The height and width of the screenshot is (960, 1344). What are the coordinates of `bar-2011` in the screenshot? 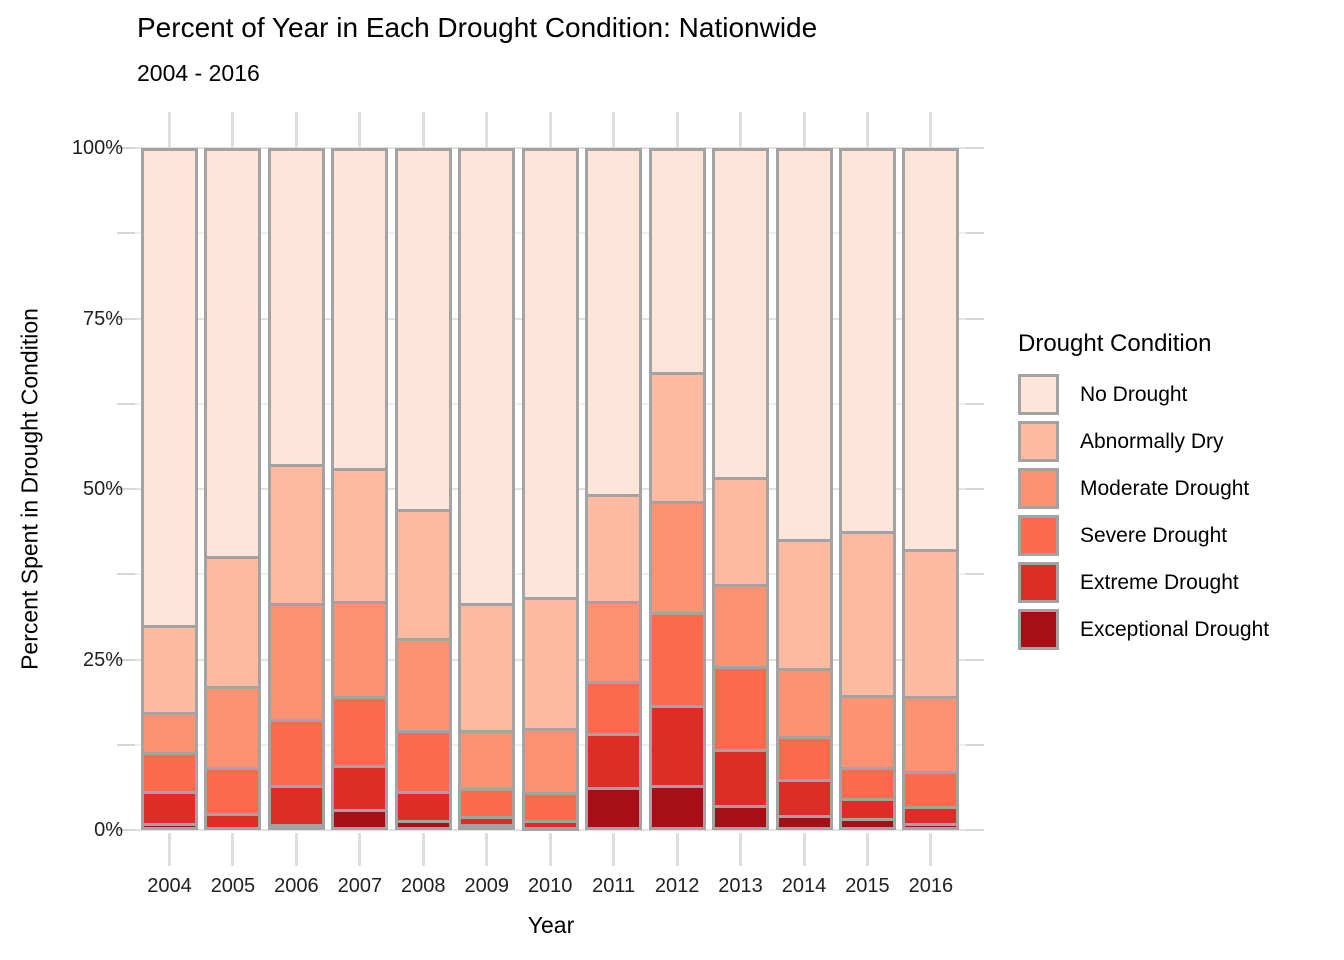 It's located at (614, 489).